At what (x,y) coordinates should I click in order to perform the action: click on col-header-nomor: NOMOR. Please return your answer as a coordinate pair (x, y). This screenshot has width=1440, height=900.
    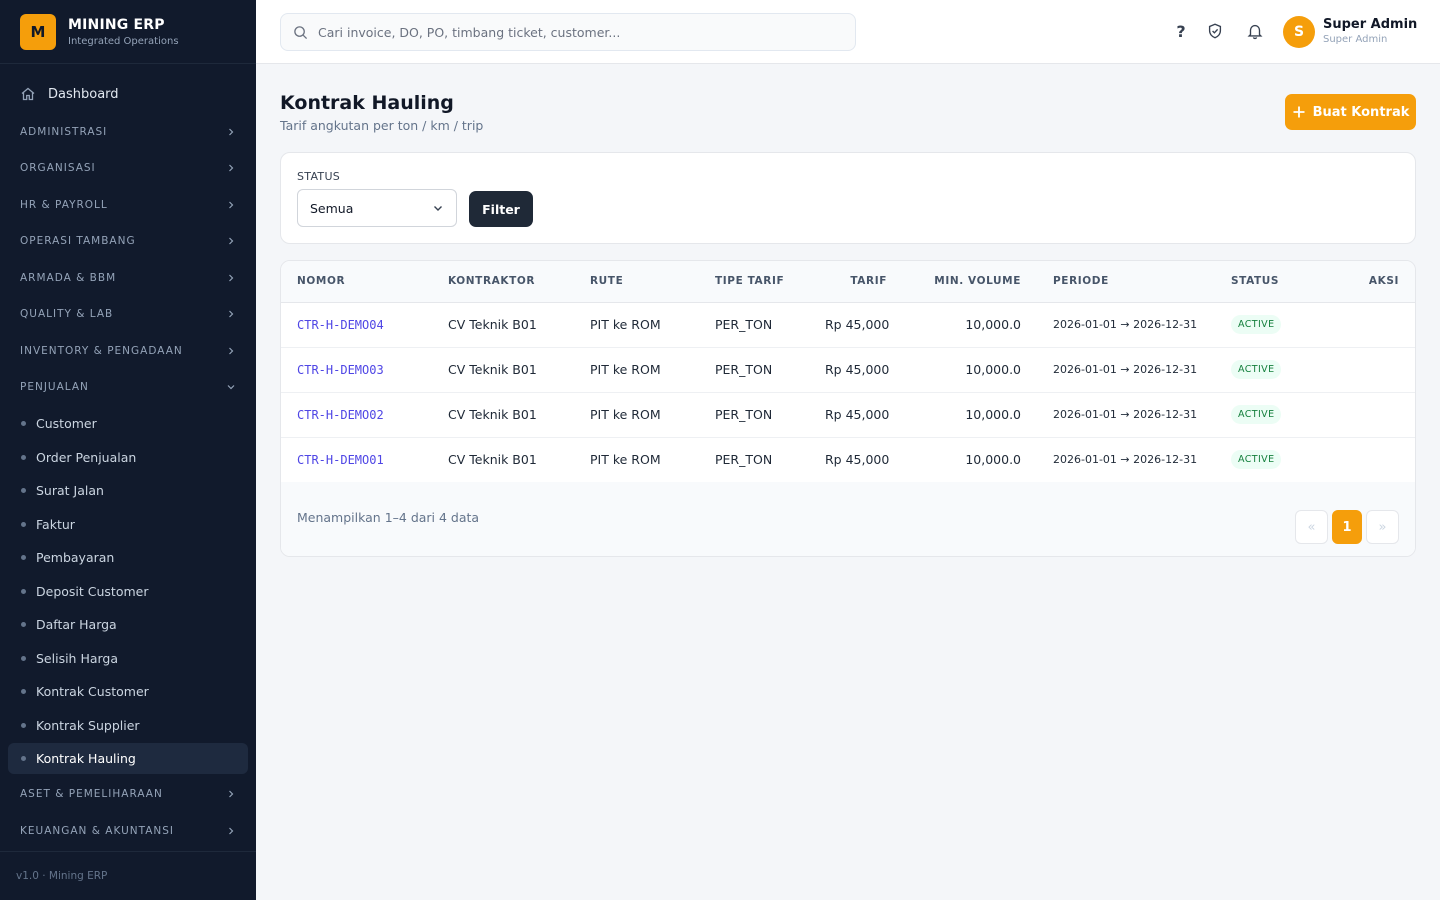
    Looking at the image, I should click on (356, 282).